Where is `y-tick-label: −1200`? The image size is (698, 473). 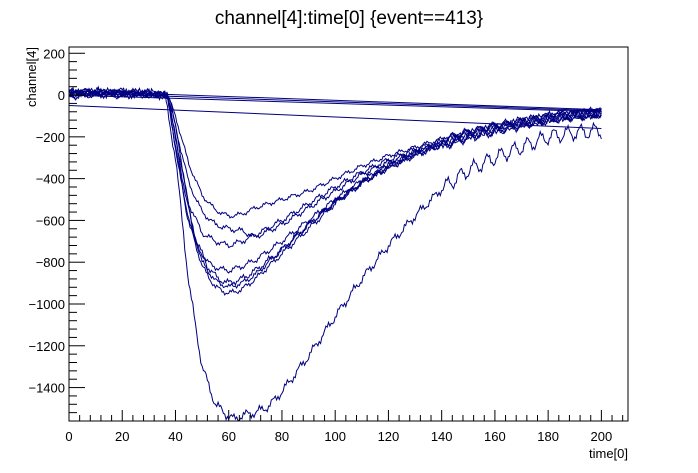
y-tick-label: −1200 is located at coordinates (46, 346).